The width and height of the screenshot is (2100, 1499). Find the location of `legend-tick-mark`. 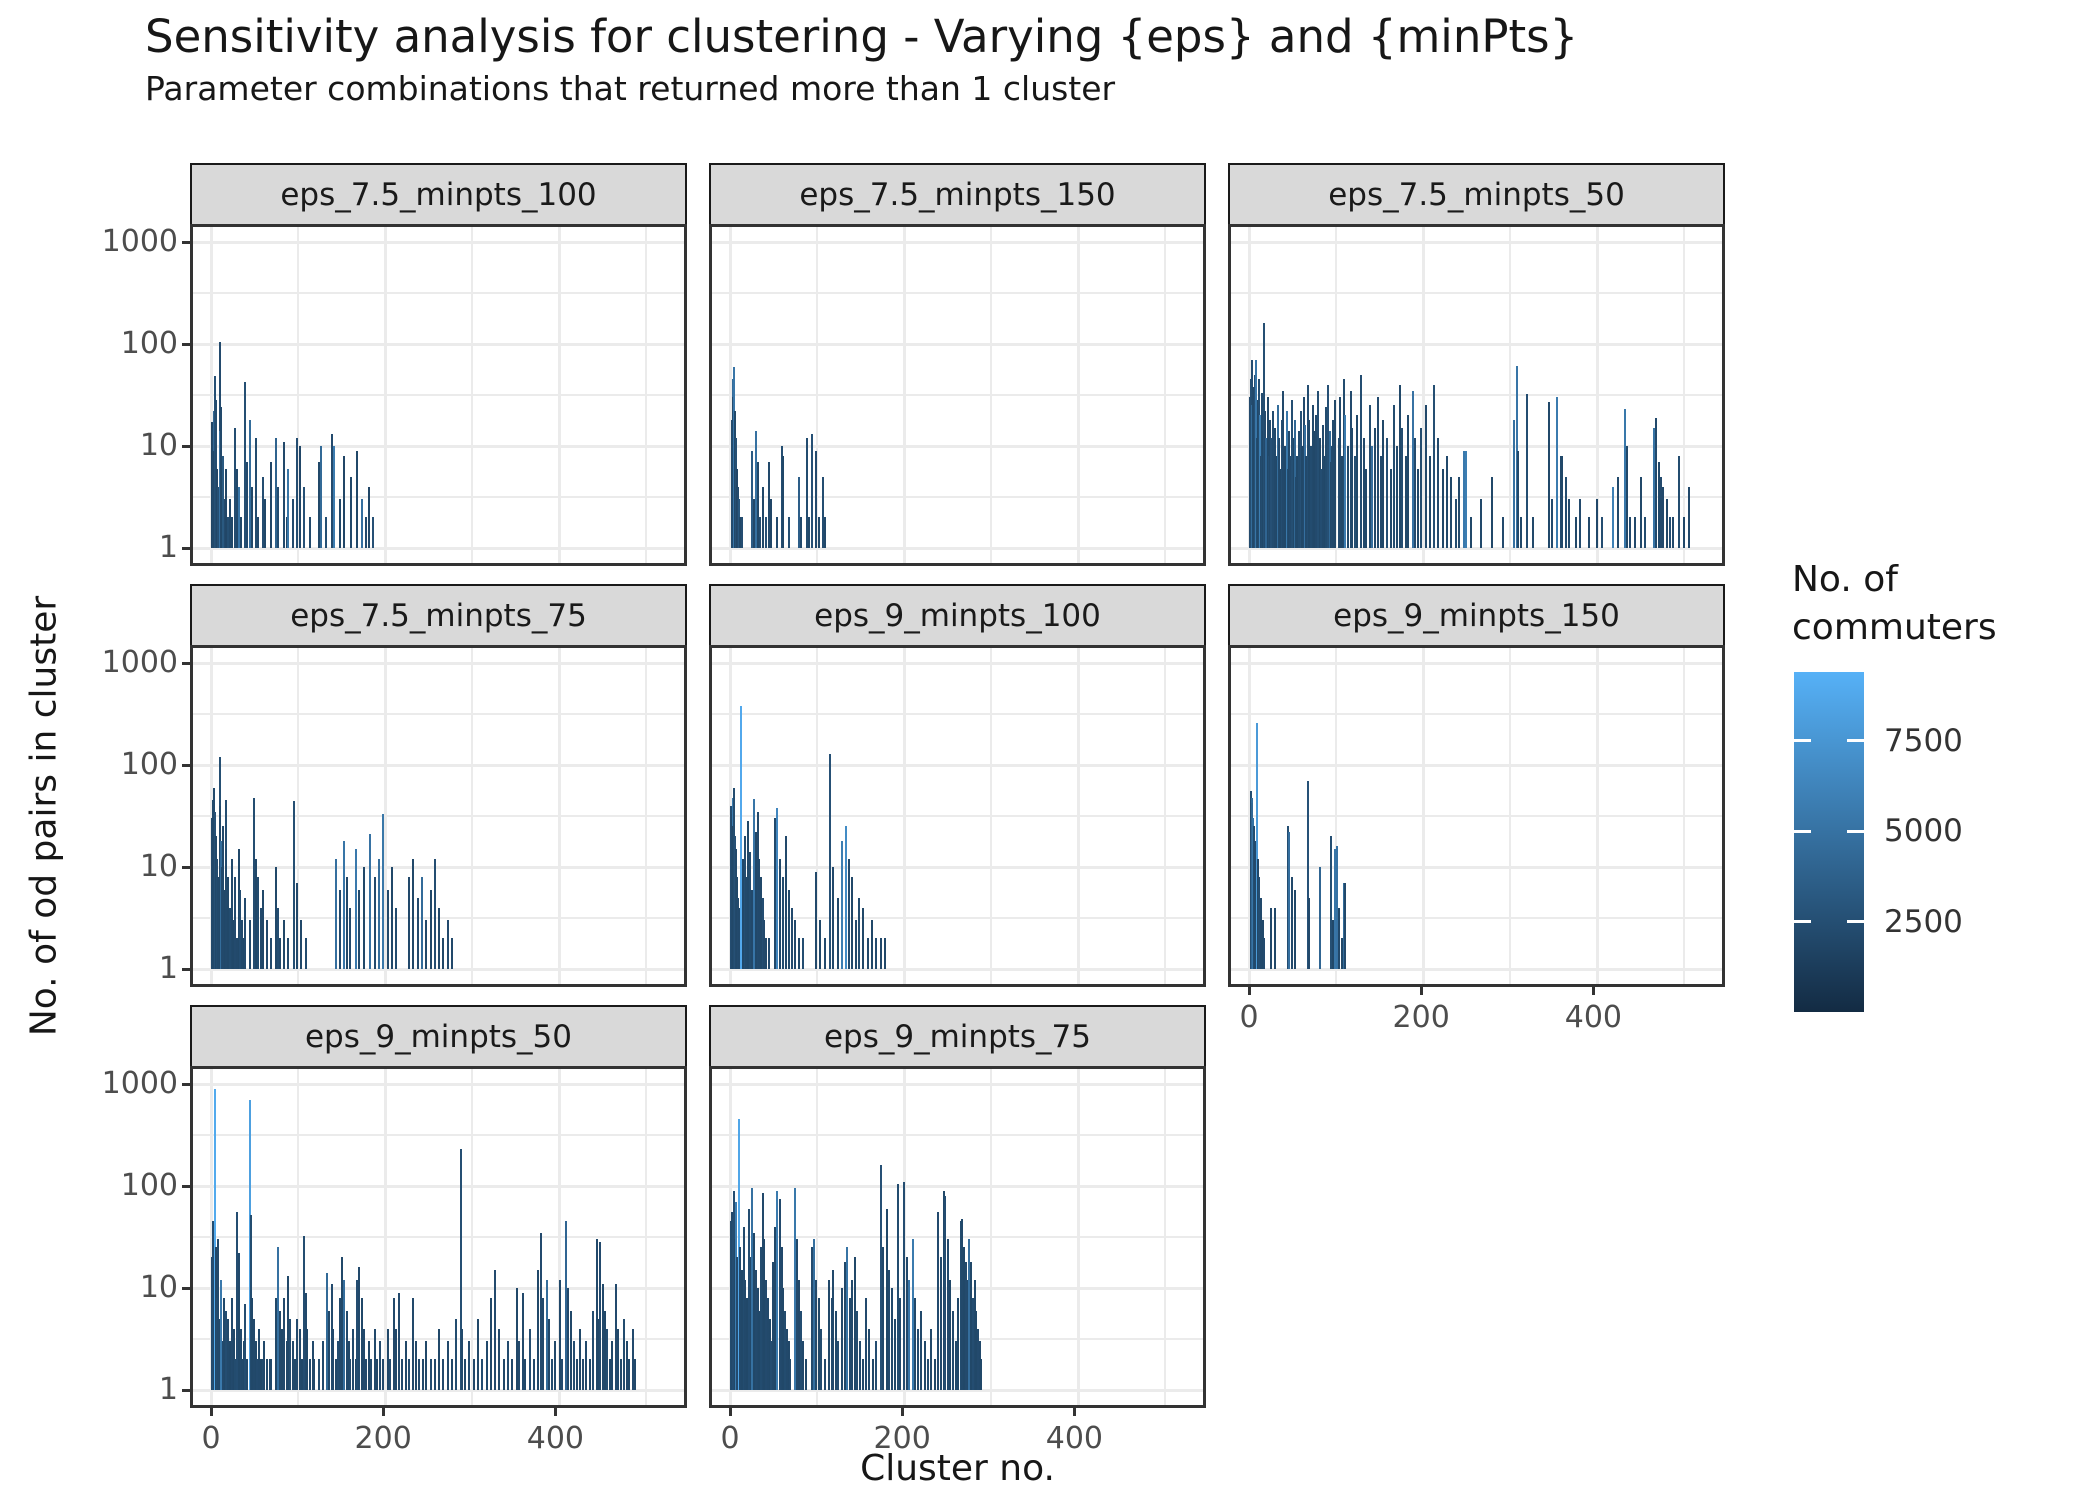

legend-tick-mark is located at coordinates (1802, 831).